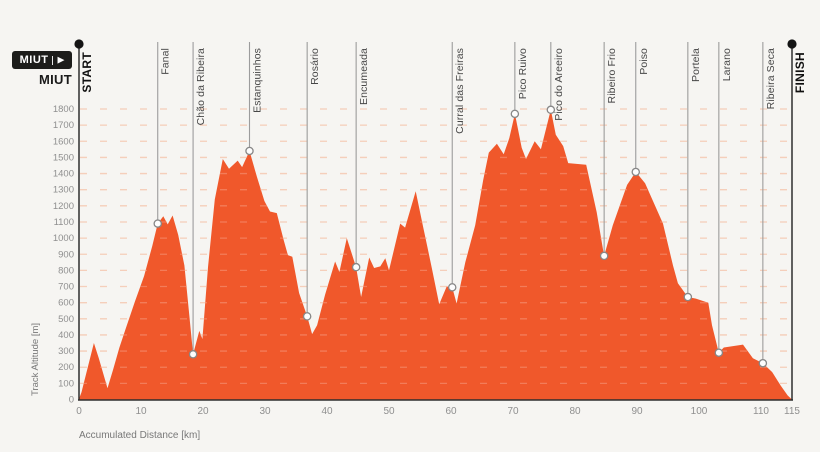  Describe the element at coordinates (249, 151) in the screenshot. I see `checkpoint-marker-estanquinhos` at that location.